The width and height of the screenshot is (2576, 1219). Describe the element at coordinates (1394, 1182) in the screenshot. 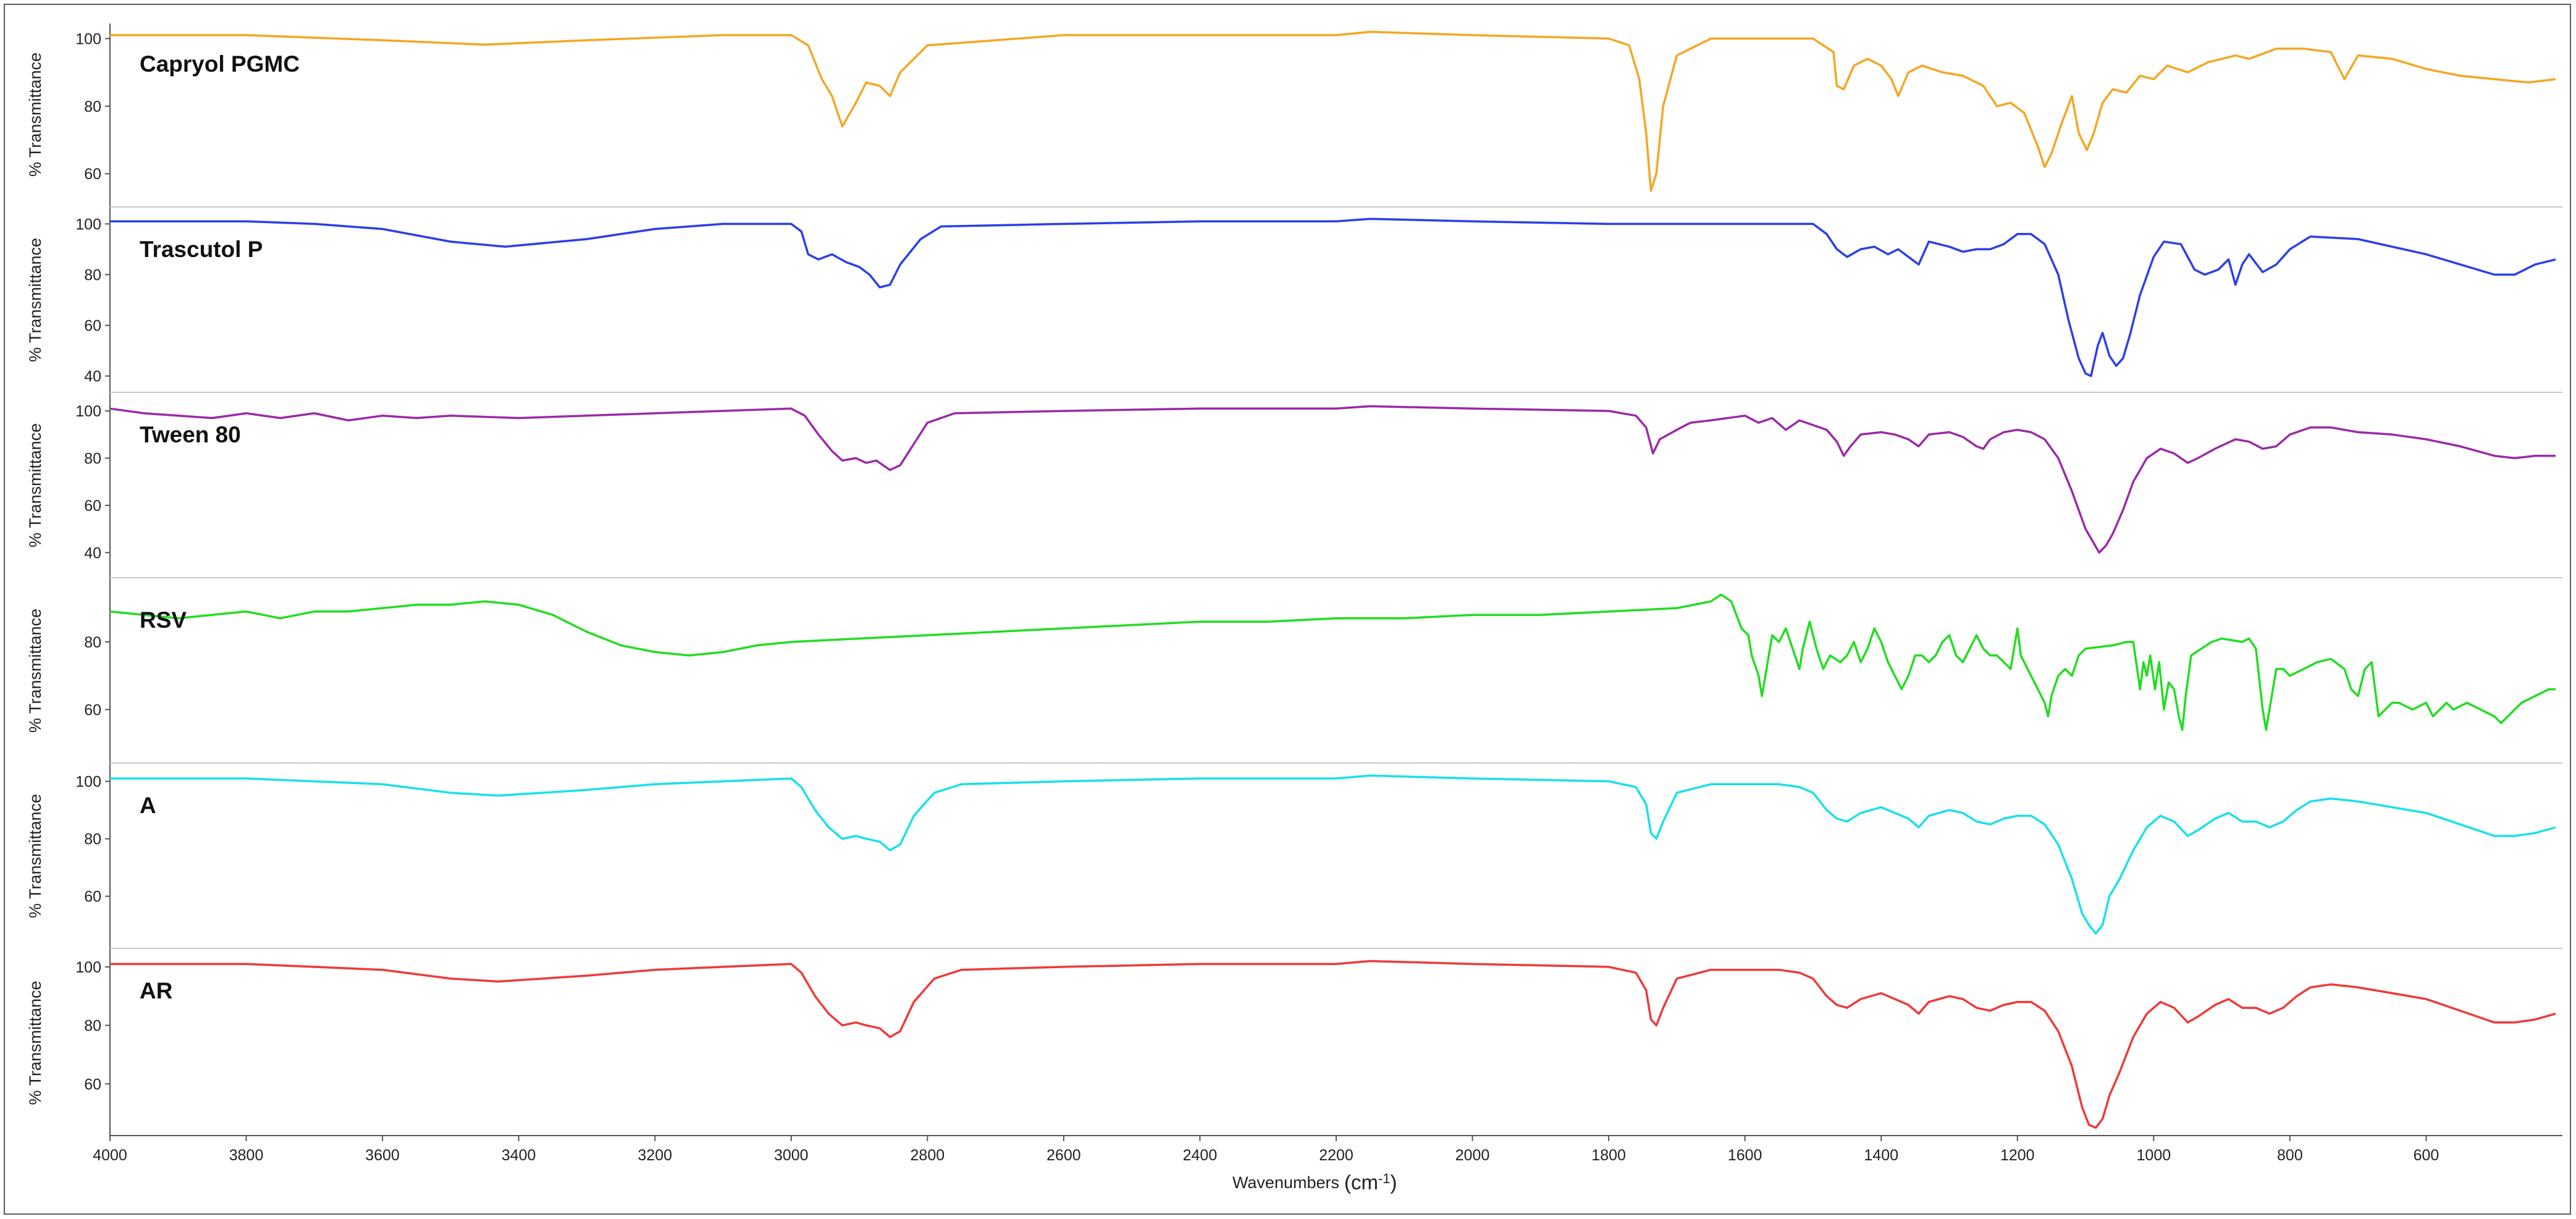

I see `x-axis-unit-close: )` at that location.